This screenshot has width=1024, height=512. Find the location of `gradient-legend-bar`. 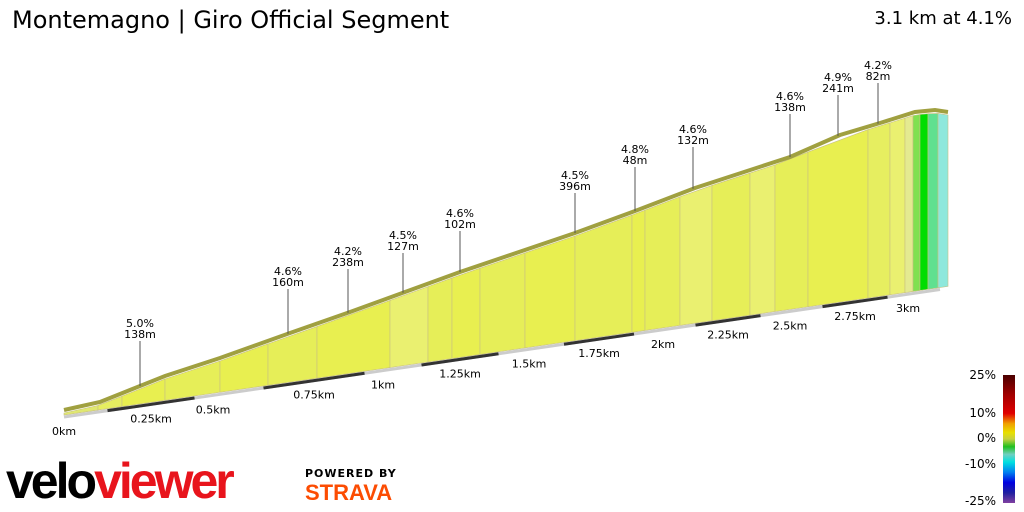

gradient-legend-bar is located at coordinates (1009, 439).